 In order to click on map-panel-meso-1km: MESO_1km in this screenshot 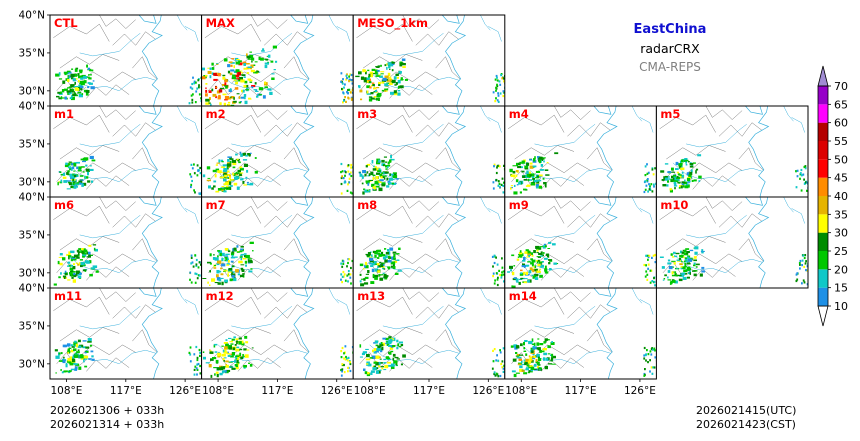, I will do `click(429, 60)`.